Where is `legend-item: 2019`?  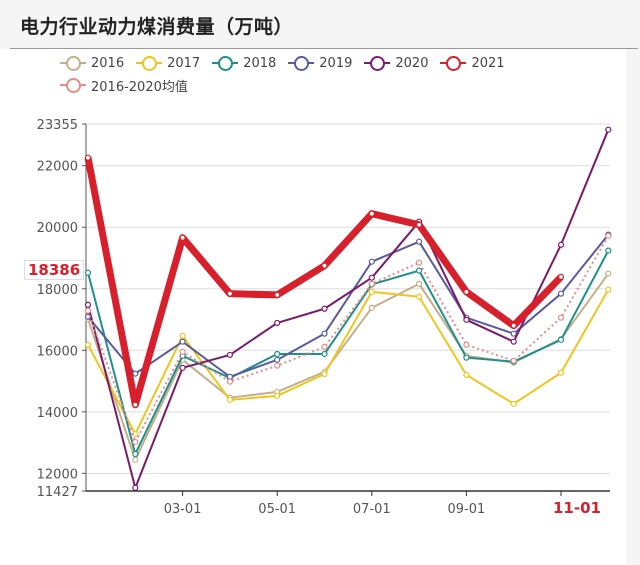
legend-item: 2019 is located at coordinates (320, 63).